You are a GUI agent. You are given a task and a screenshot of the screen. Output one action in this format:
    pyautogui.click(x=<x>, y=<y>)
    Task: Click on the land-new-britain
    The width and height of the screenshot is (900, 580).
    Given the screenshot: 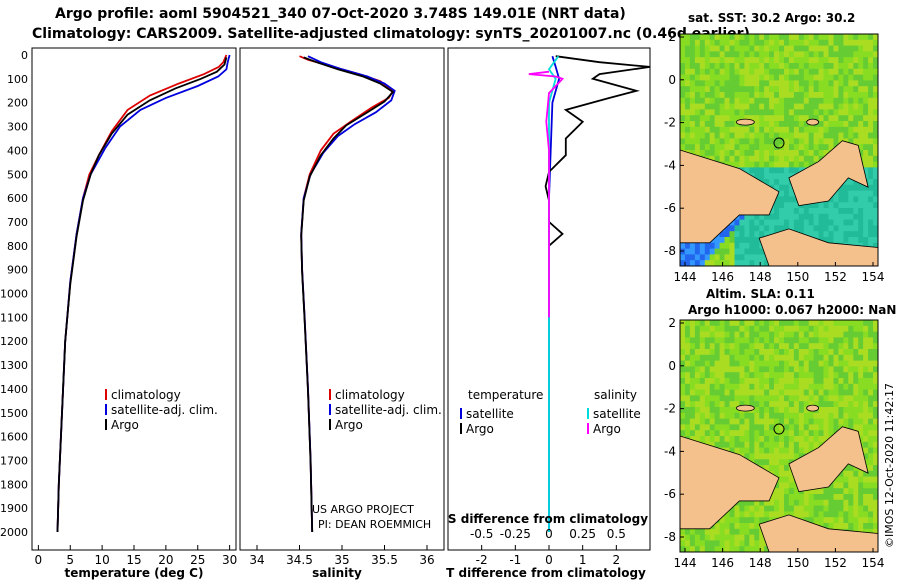 What is the action you would take?
    pyautogui.click(x=828, y=459)
    